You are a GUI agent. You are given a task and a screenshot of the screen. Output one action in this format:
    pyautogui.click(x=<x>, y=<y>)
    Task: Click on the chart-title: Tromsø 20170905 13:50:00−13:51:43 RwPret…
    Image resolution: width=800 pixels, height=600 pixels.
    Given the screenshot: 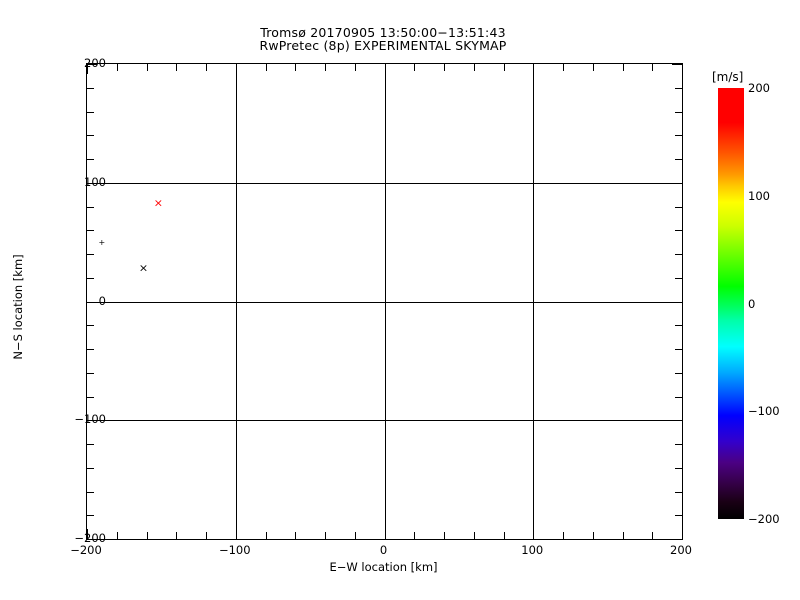 What is the action you would take?
    pyautogui.click(x=383, y=39)
    